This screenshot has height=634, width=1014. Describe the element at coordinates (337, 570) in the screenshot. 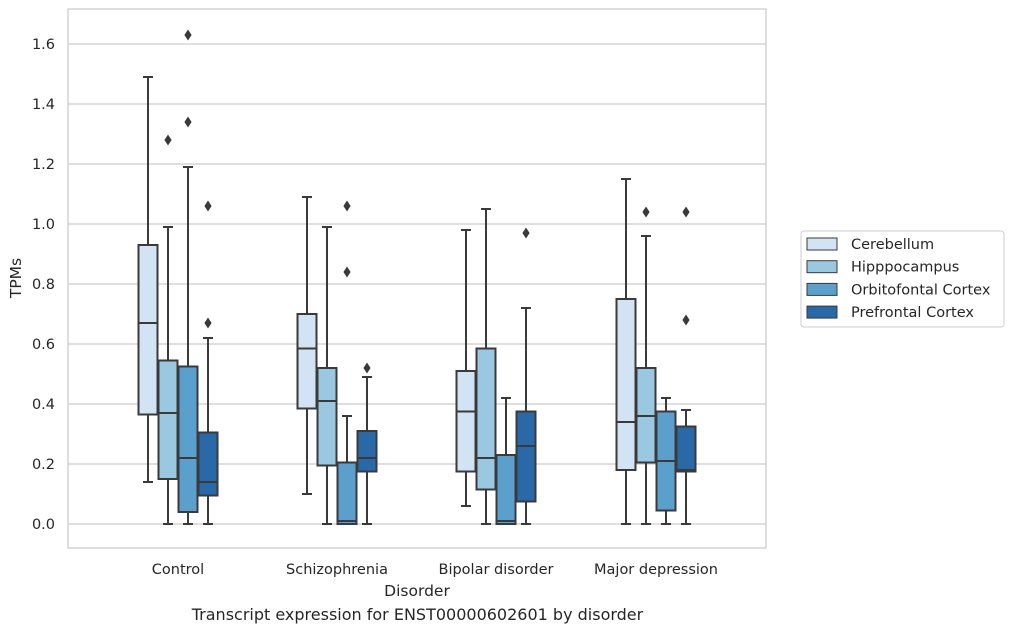

I see `x-tick-label: Schizophrenia` at that location.